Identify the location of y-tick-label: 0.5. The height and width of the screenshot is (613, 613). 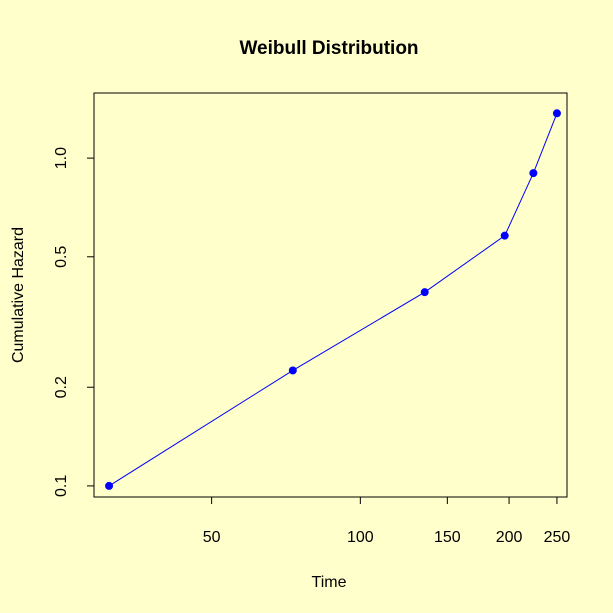
(61, 257).